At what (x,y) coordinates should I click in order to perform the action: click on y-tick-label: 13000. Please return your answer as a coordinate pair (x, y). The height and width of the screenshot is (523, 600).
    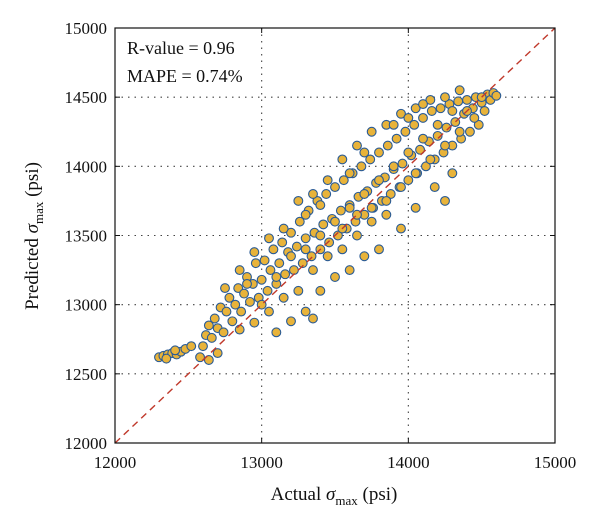
    Looking at the image, I should click on (86, 305).